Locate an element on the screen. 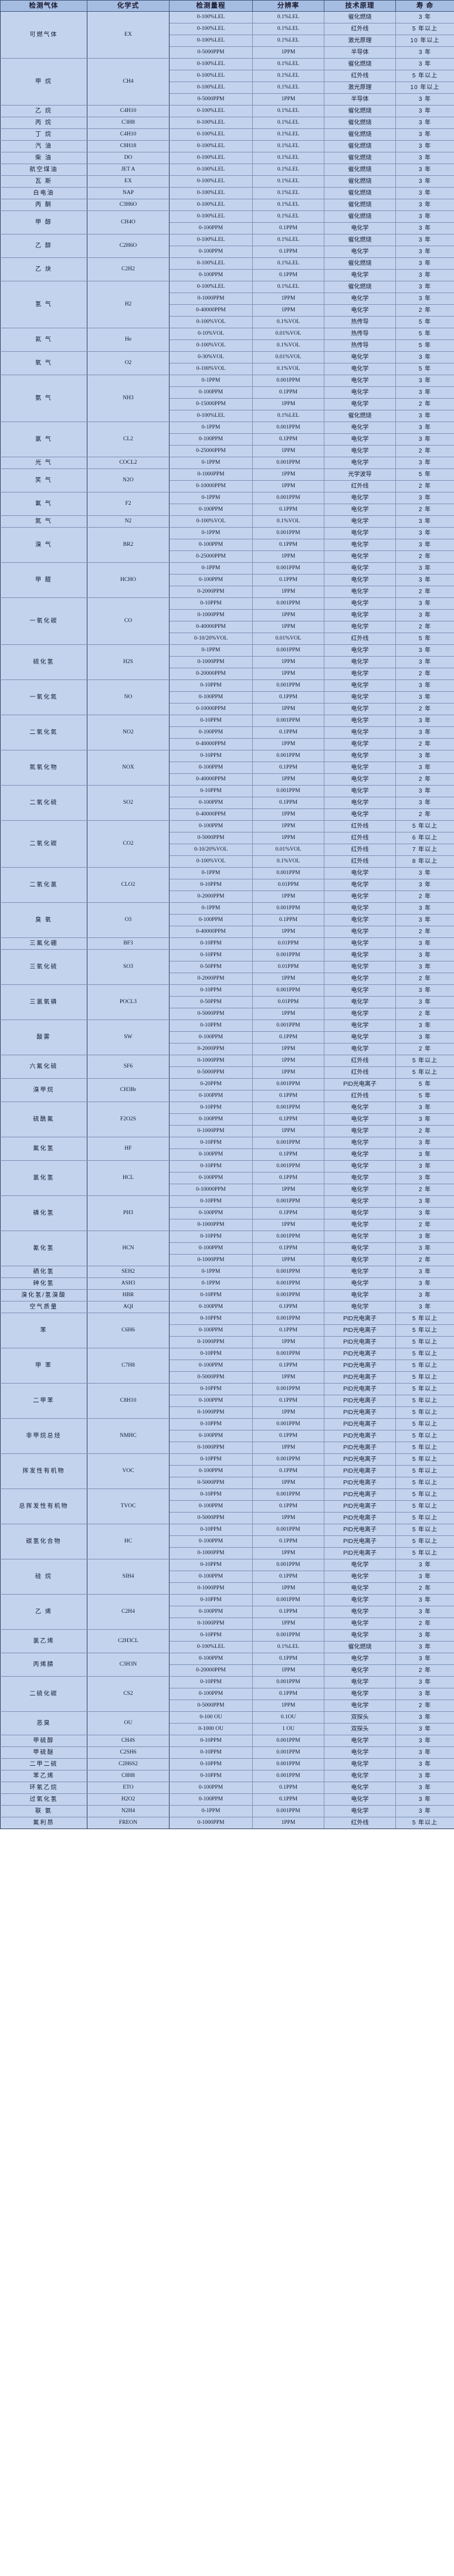  cell-gas-name: 航空煤油 is located at coordinates (43, 170).